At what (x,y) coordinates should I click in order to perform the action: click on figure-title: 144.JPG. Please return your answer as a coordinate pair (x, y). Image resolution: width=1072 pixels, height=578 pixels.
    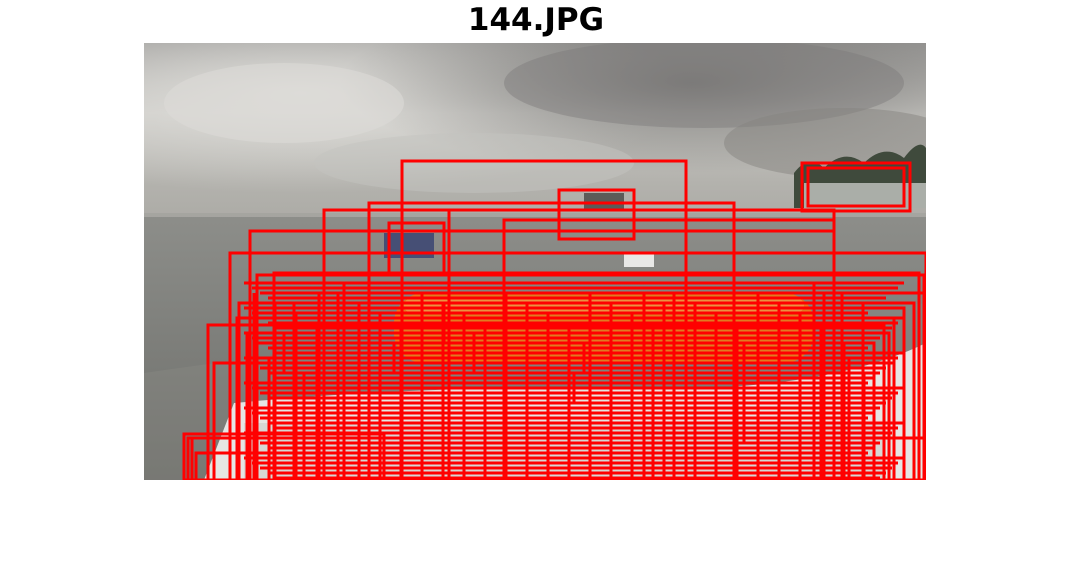
    Looking at the image, I should click on (536, 20).